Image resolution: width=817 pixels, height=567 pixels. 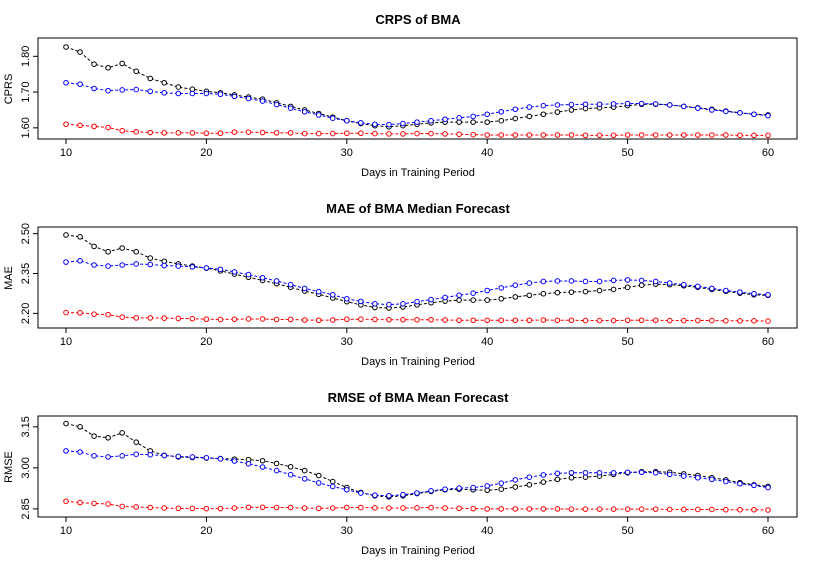 I want to click on crps-series-layer, so click(x=417, y=91).